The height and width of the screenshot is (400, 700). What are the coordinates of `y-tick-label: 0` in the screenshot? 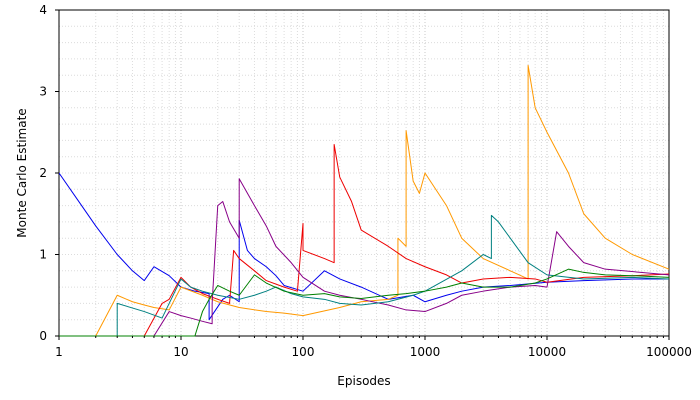 It's located at (43, 336).